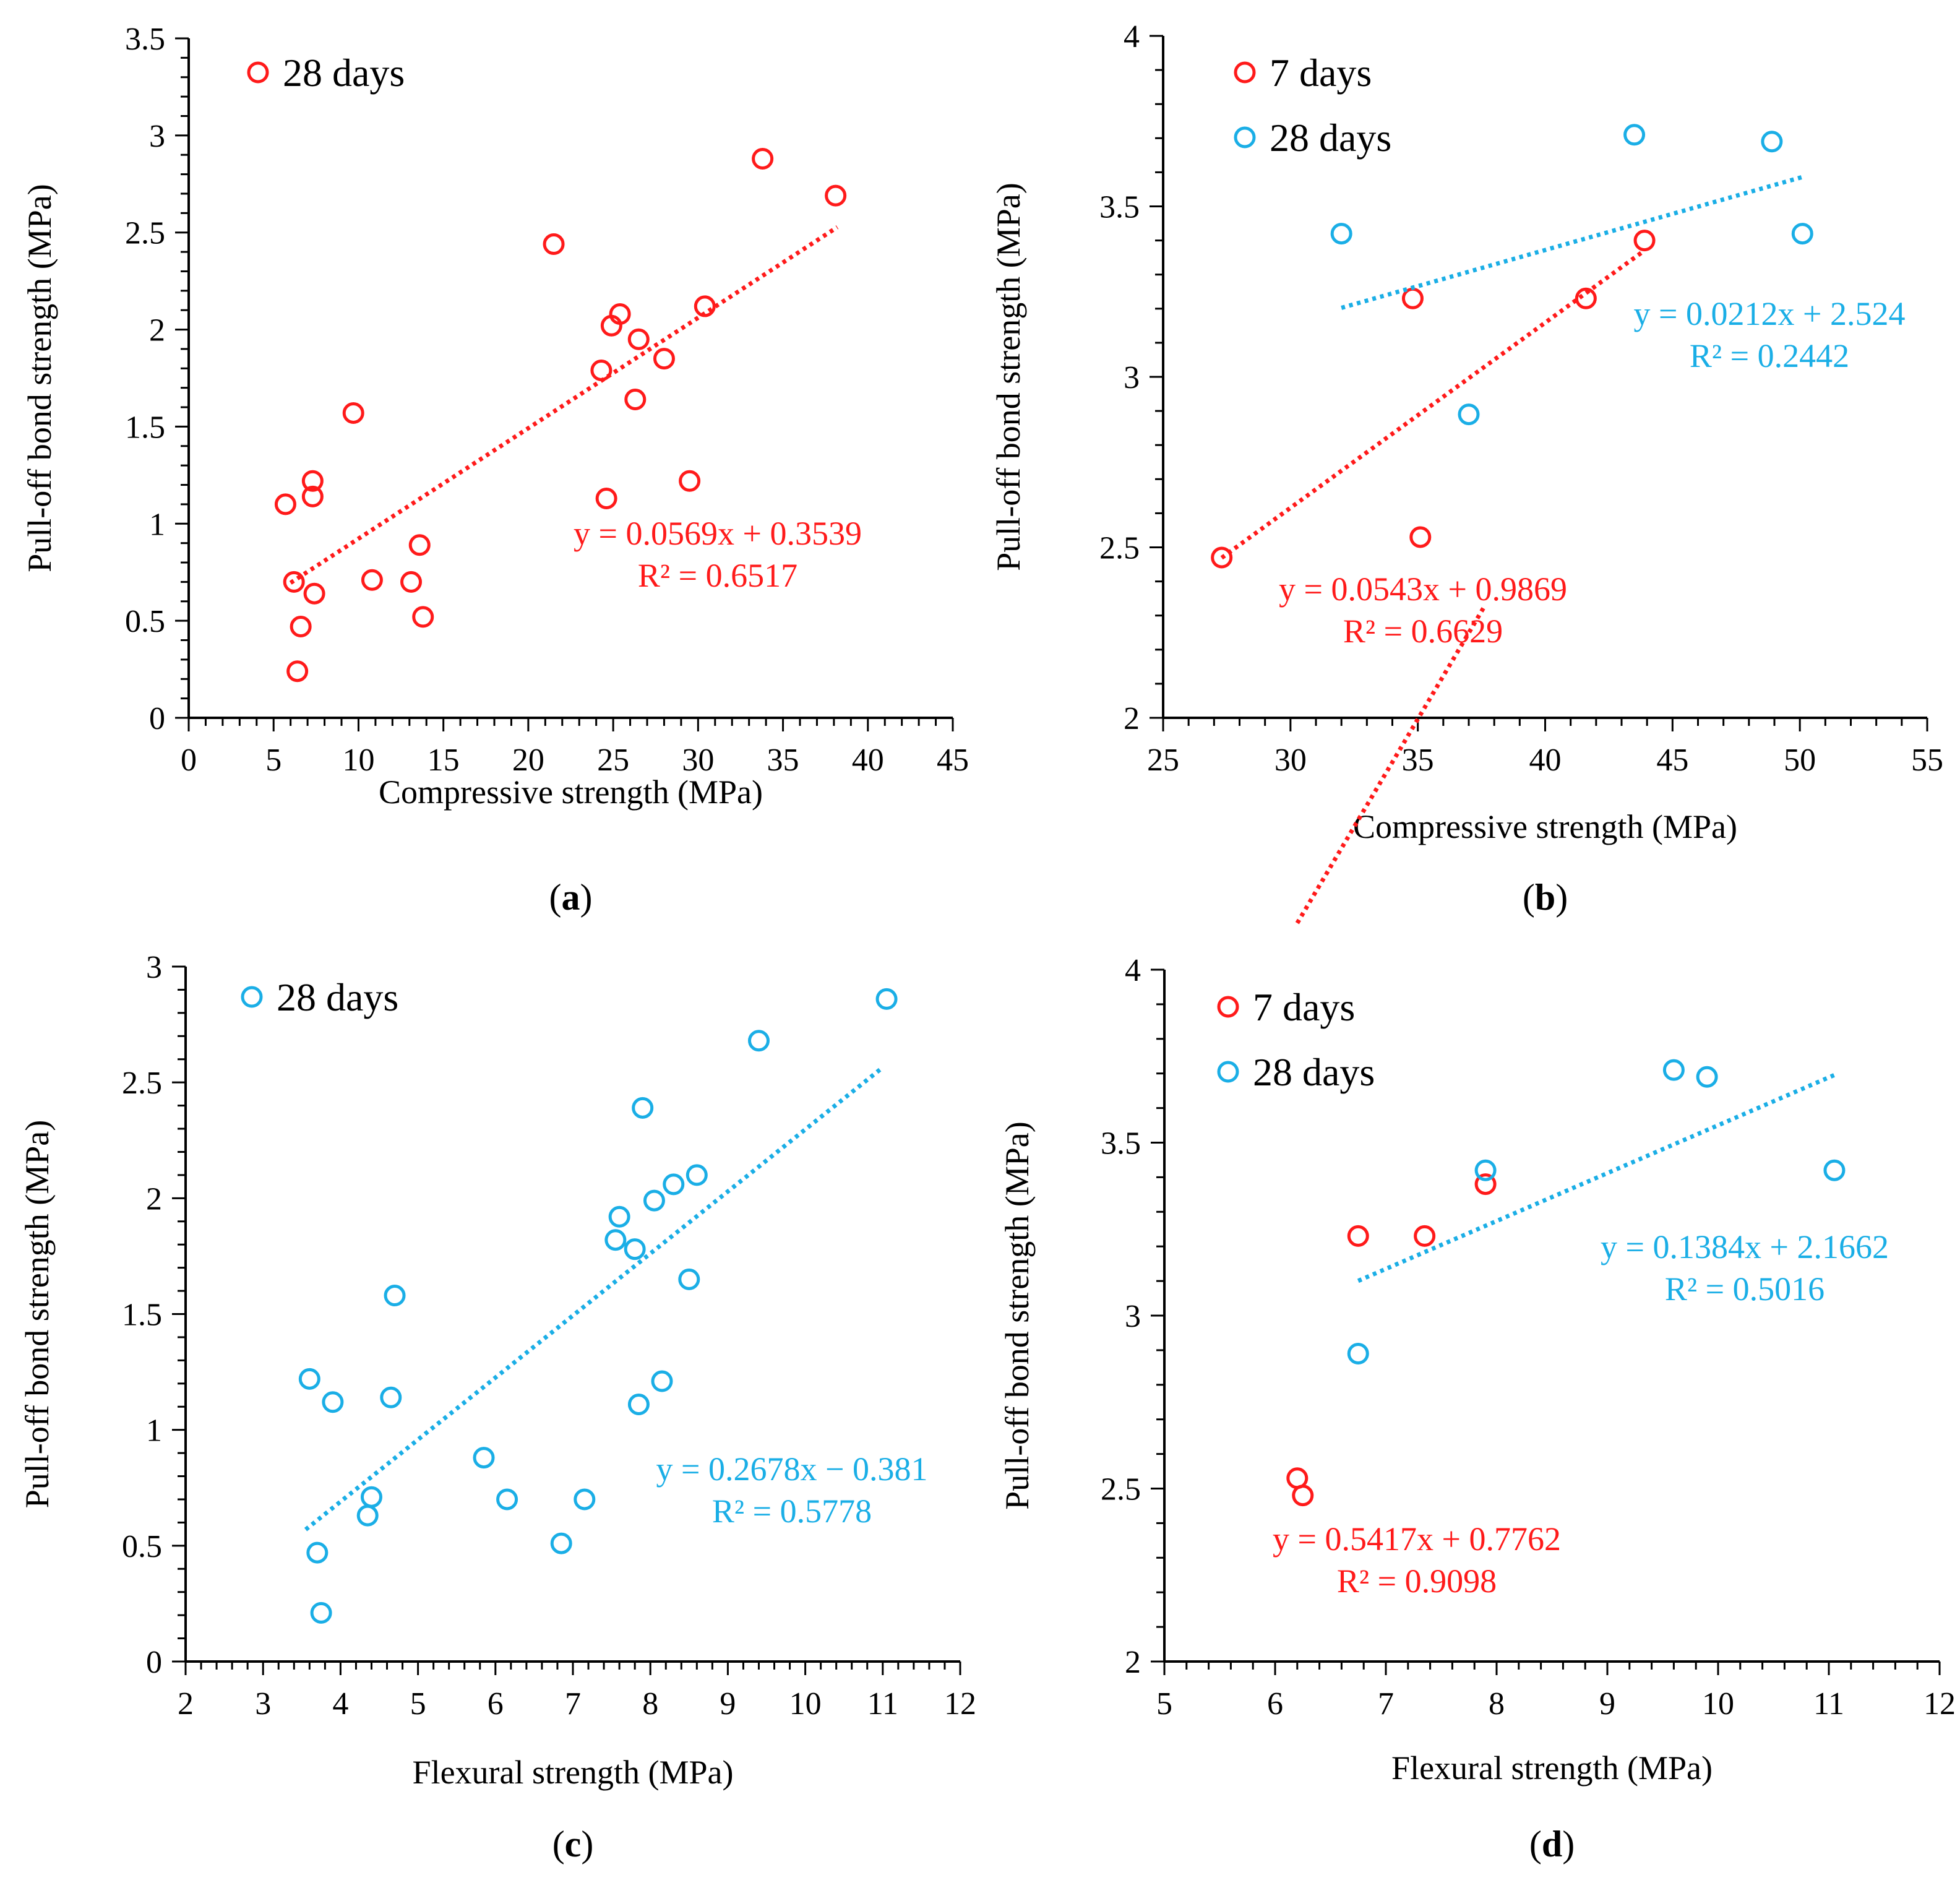 The height and width of the screenshot is (1888, 1960). I want to click on x-tick-label: 20, so click(528, 761).